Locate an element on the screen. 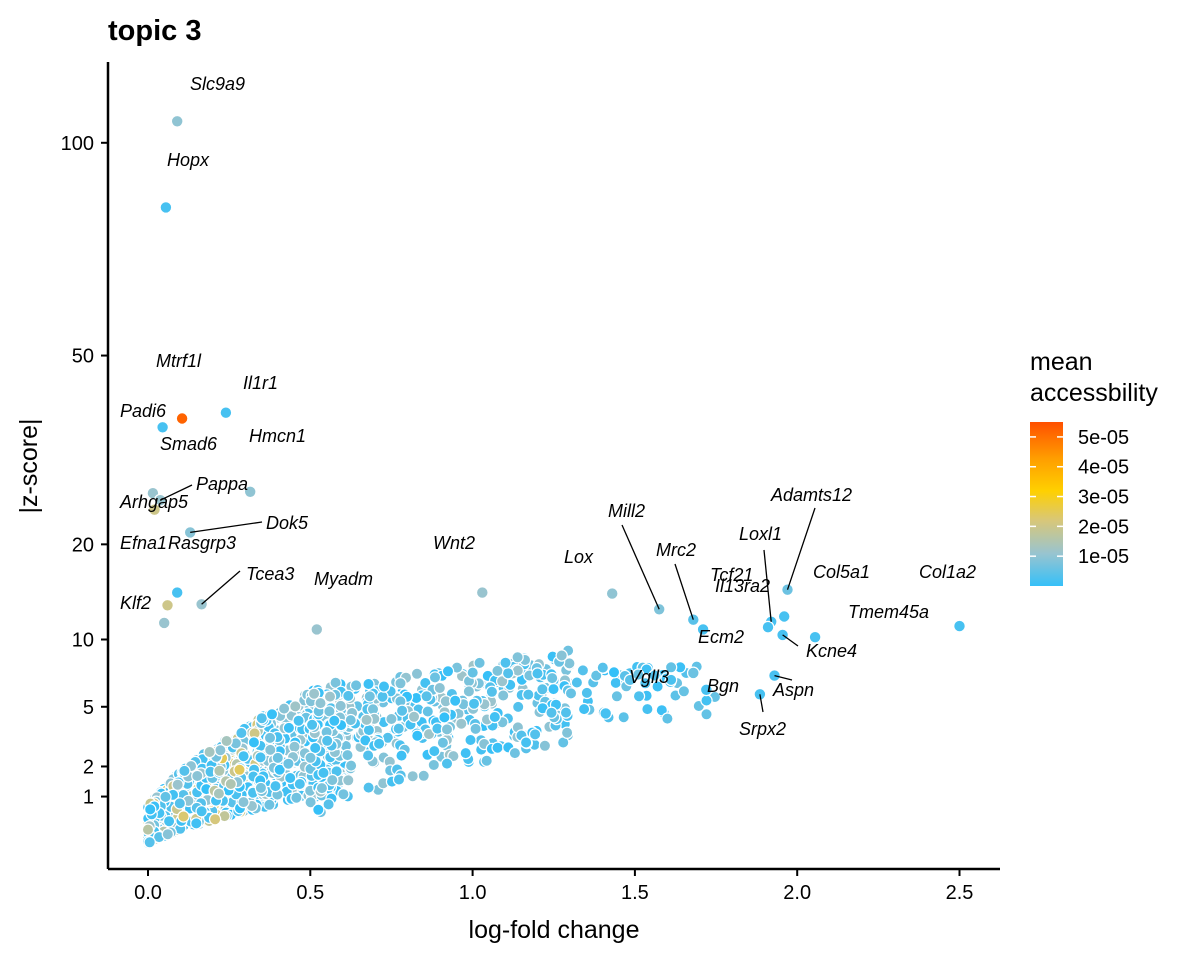  x-tick-label: 1.5 is located at coordinates (635, 893).